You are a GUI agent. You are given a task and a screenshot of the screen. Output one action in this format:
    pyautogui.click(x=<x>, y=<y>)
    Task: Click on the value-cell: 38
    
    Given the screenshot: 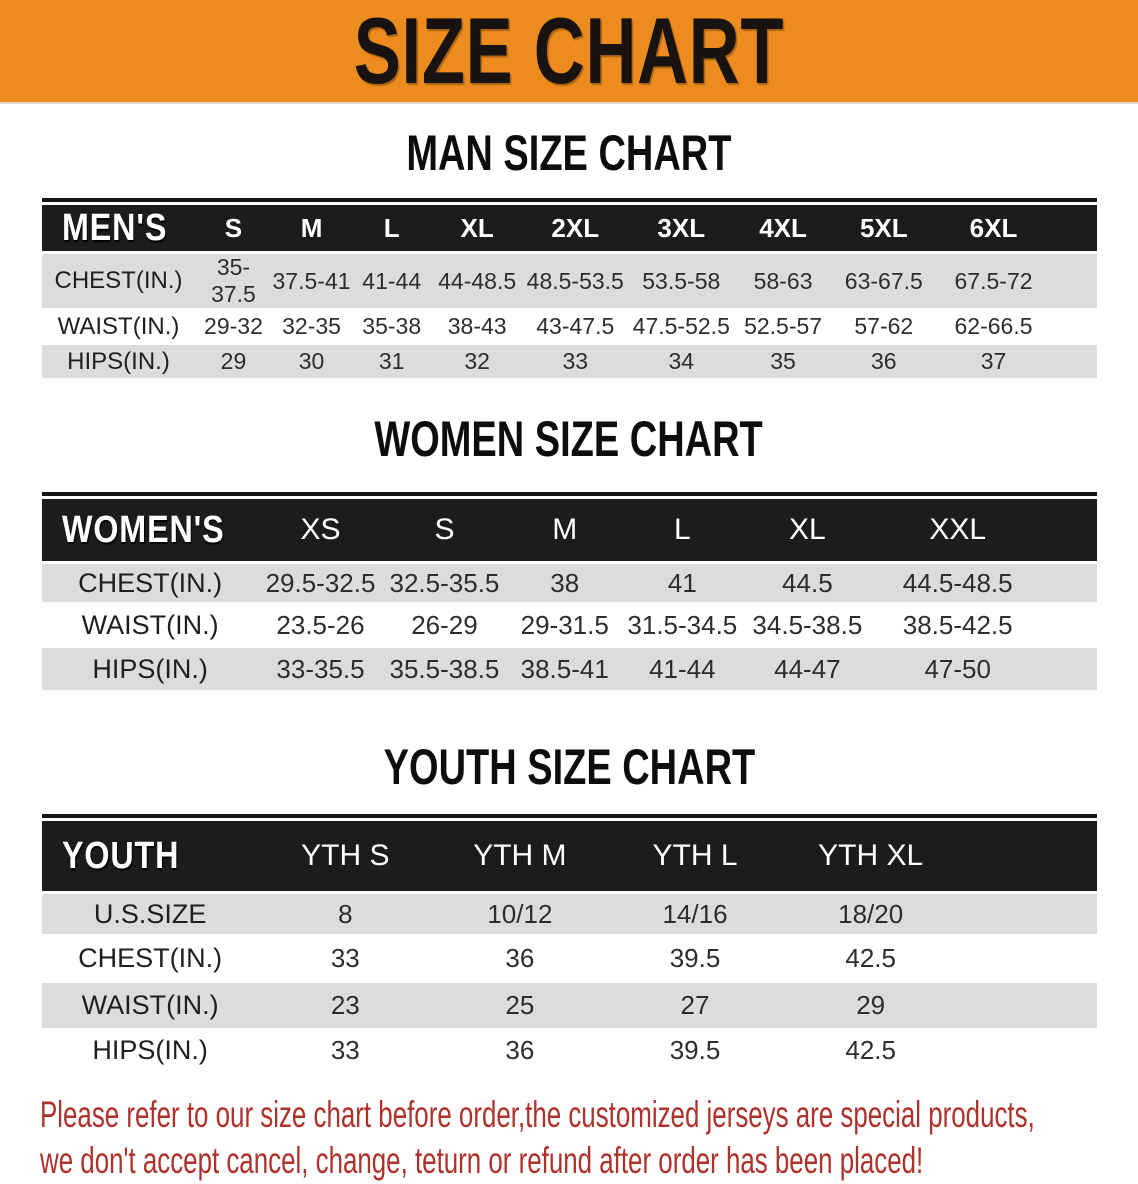 What is the action you would take?
    pyautogui.click(x=565, y=584)
    